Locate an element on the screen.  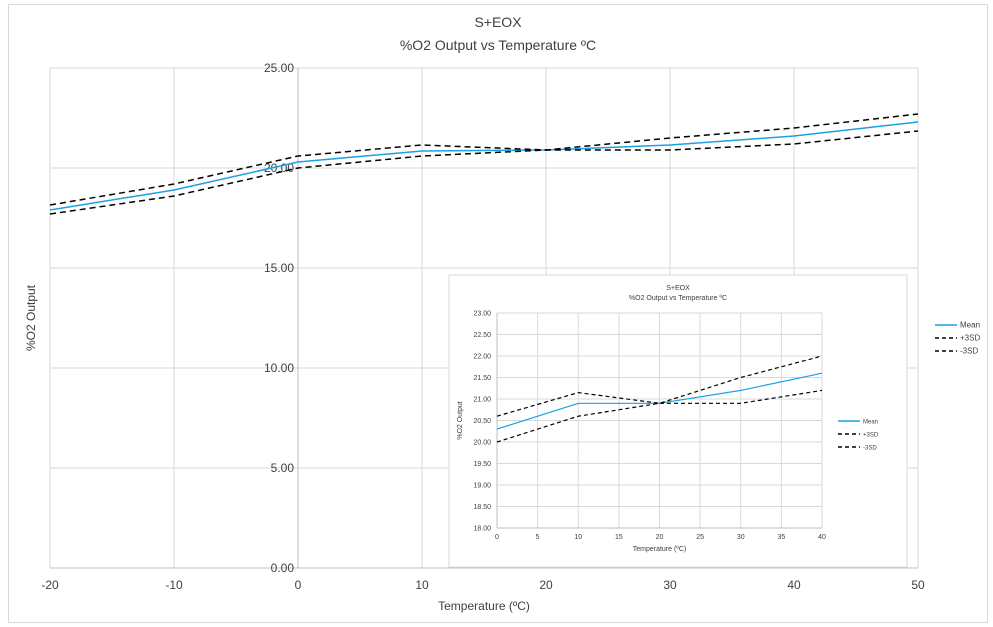
y-tick-label: 20.50 is located at coordinates (482, 421).